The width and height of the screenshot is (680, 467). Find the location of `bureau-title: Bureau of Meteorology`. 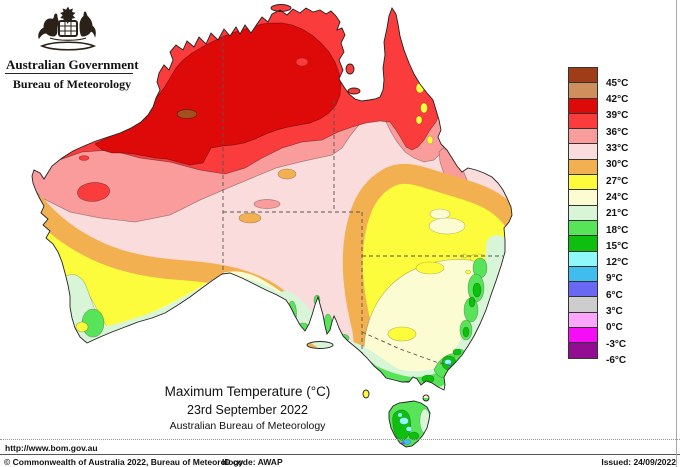

bureau-title: Bureau of Meteorology is located at coordinates (72, 84).